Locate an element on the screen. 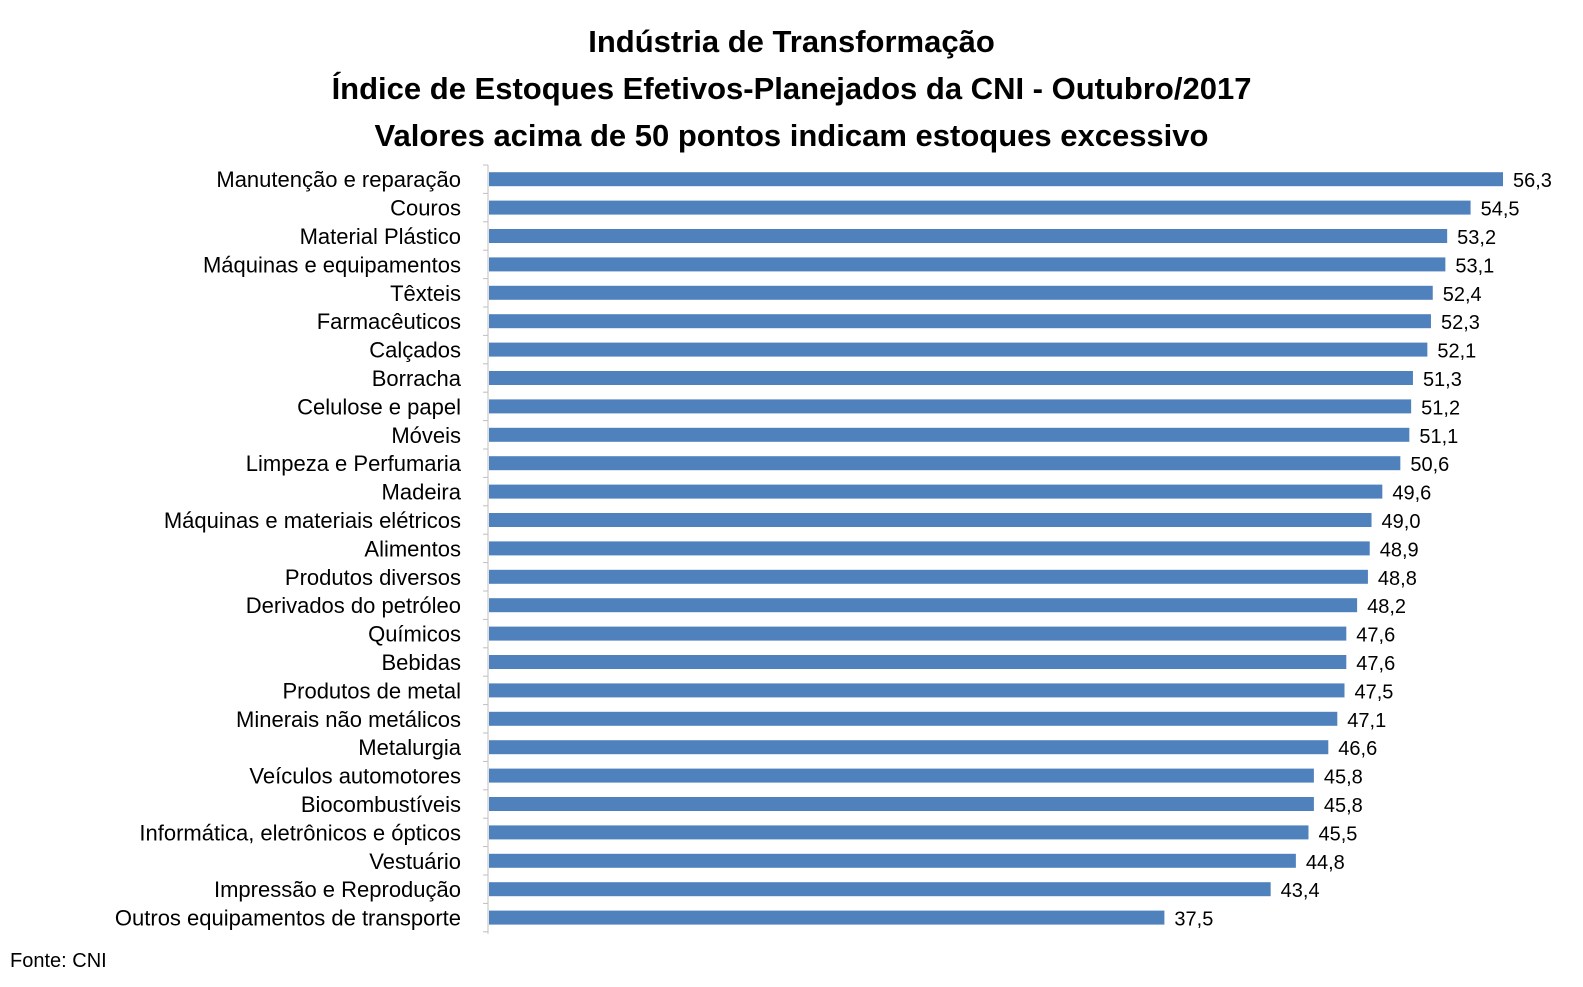 Image resolution: width=1583 pixels, height=987 pixels. category-label: Borracha is located at coordinates (417, 378).